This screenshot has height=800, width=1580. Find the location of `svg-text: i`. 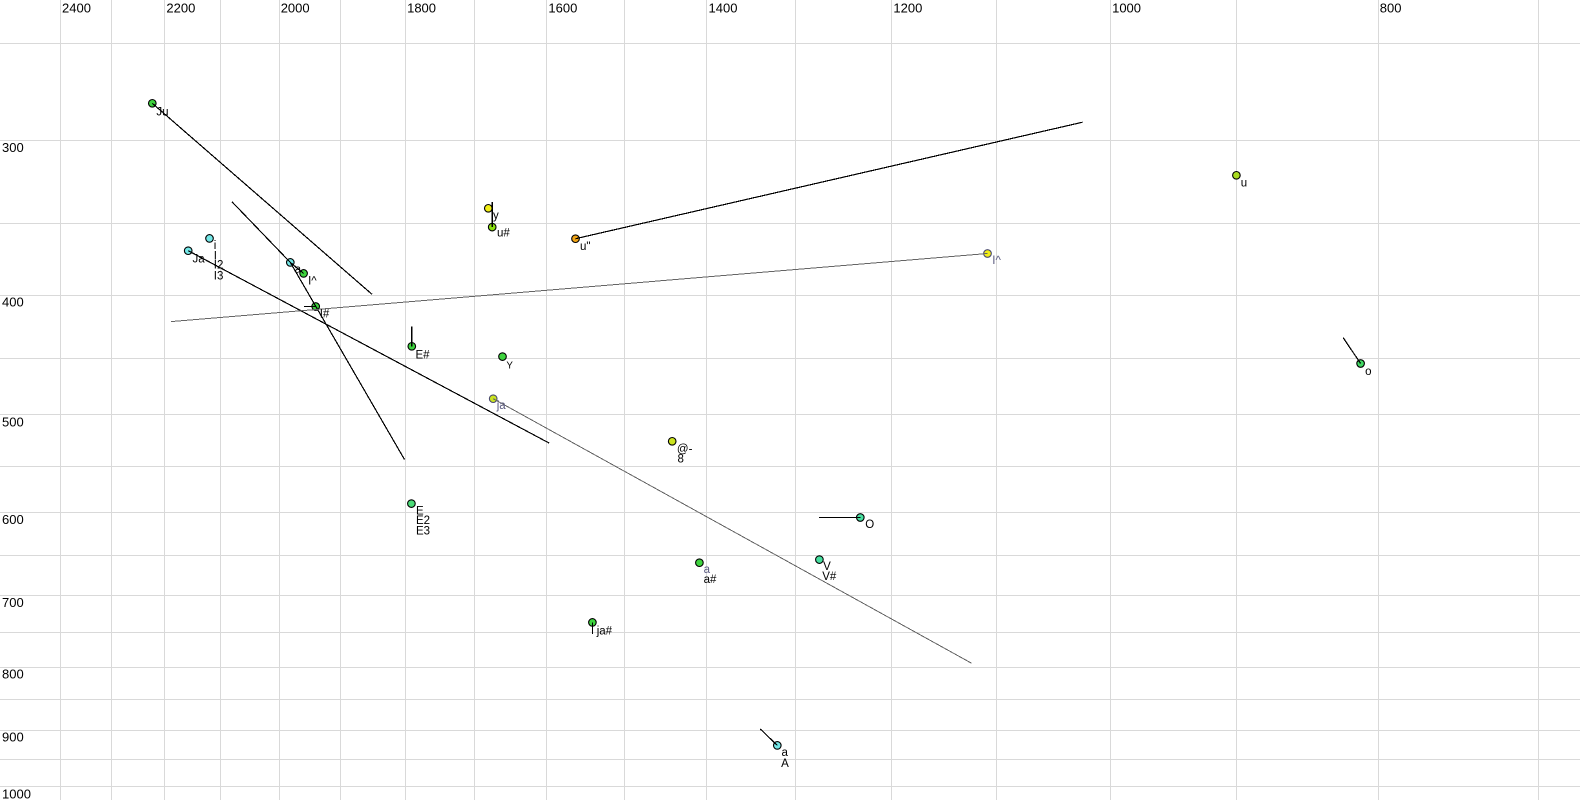

svg-text: i is located at coordinates (215, 246).